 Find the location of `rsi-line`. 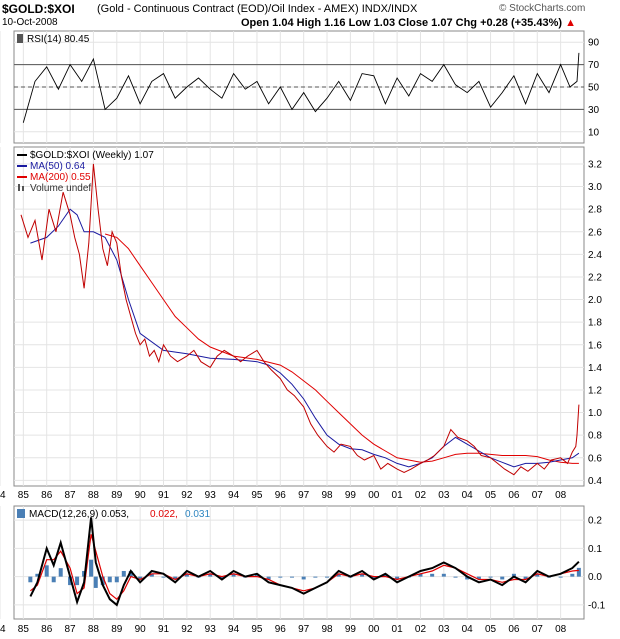

rsi-line is located at coordinates (301, 87).